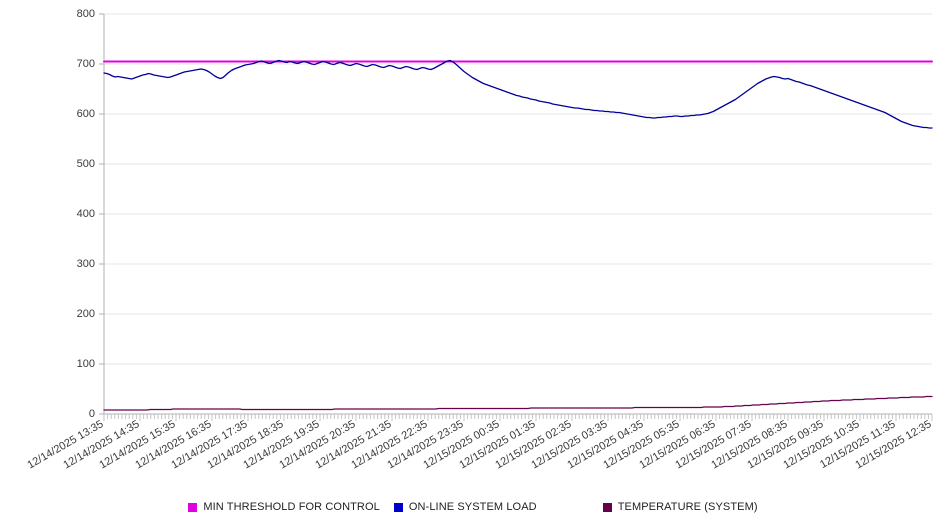  I want to click on legend-swatch-temperature-system, so click(607, 507).